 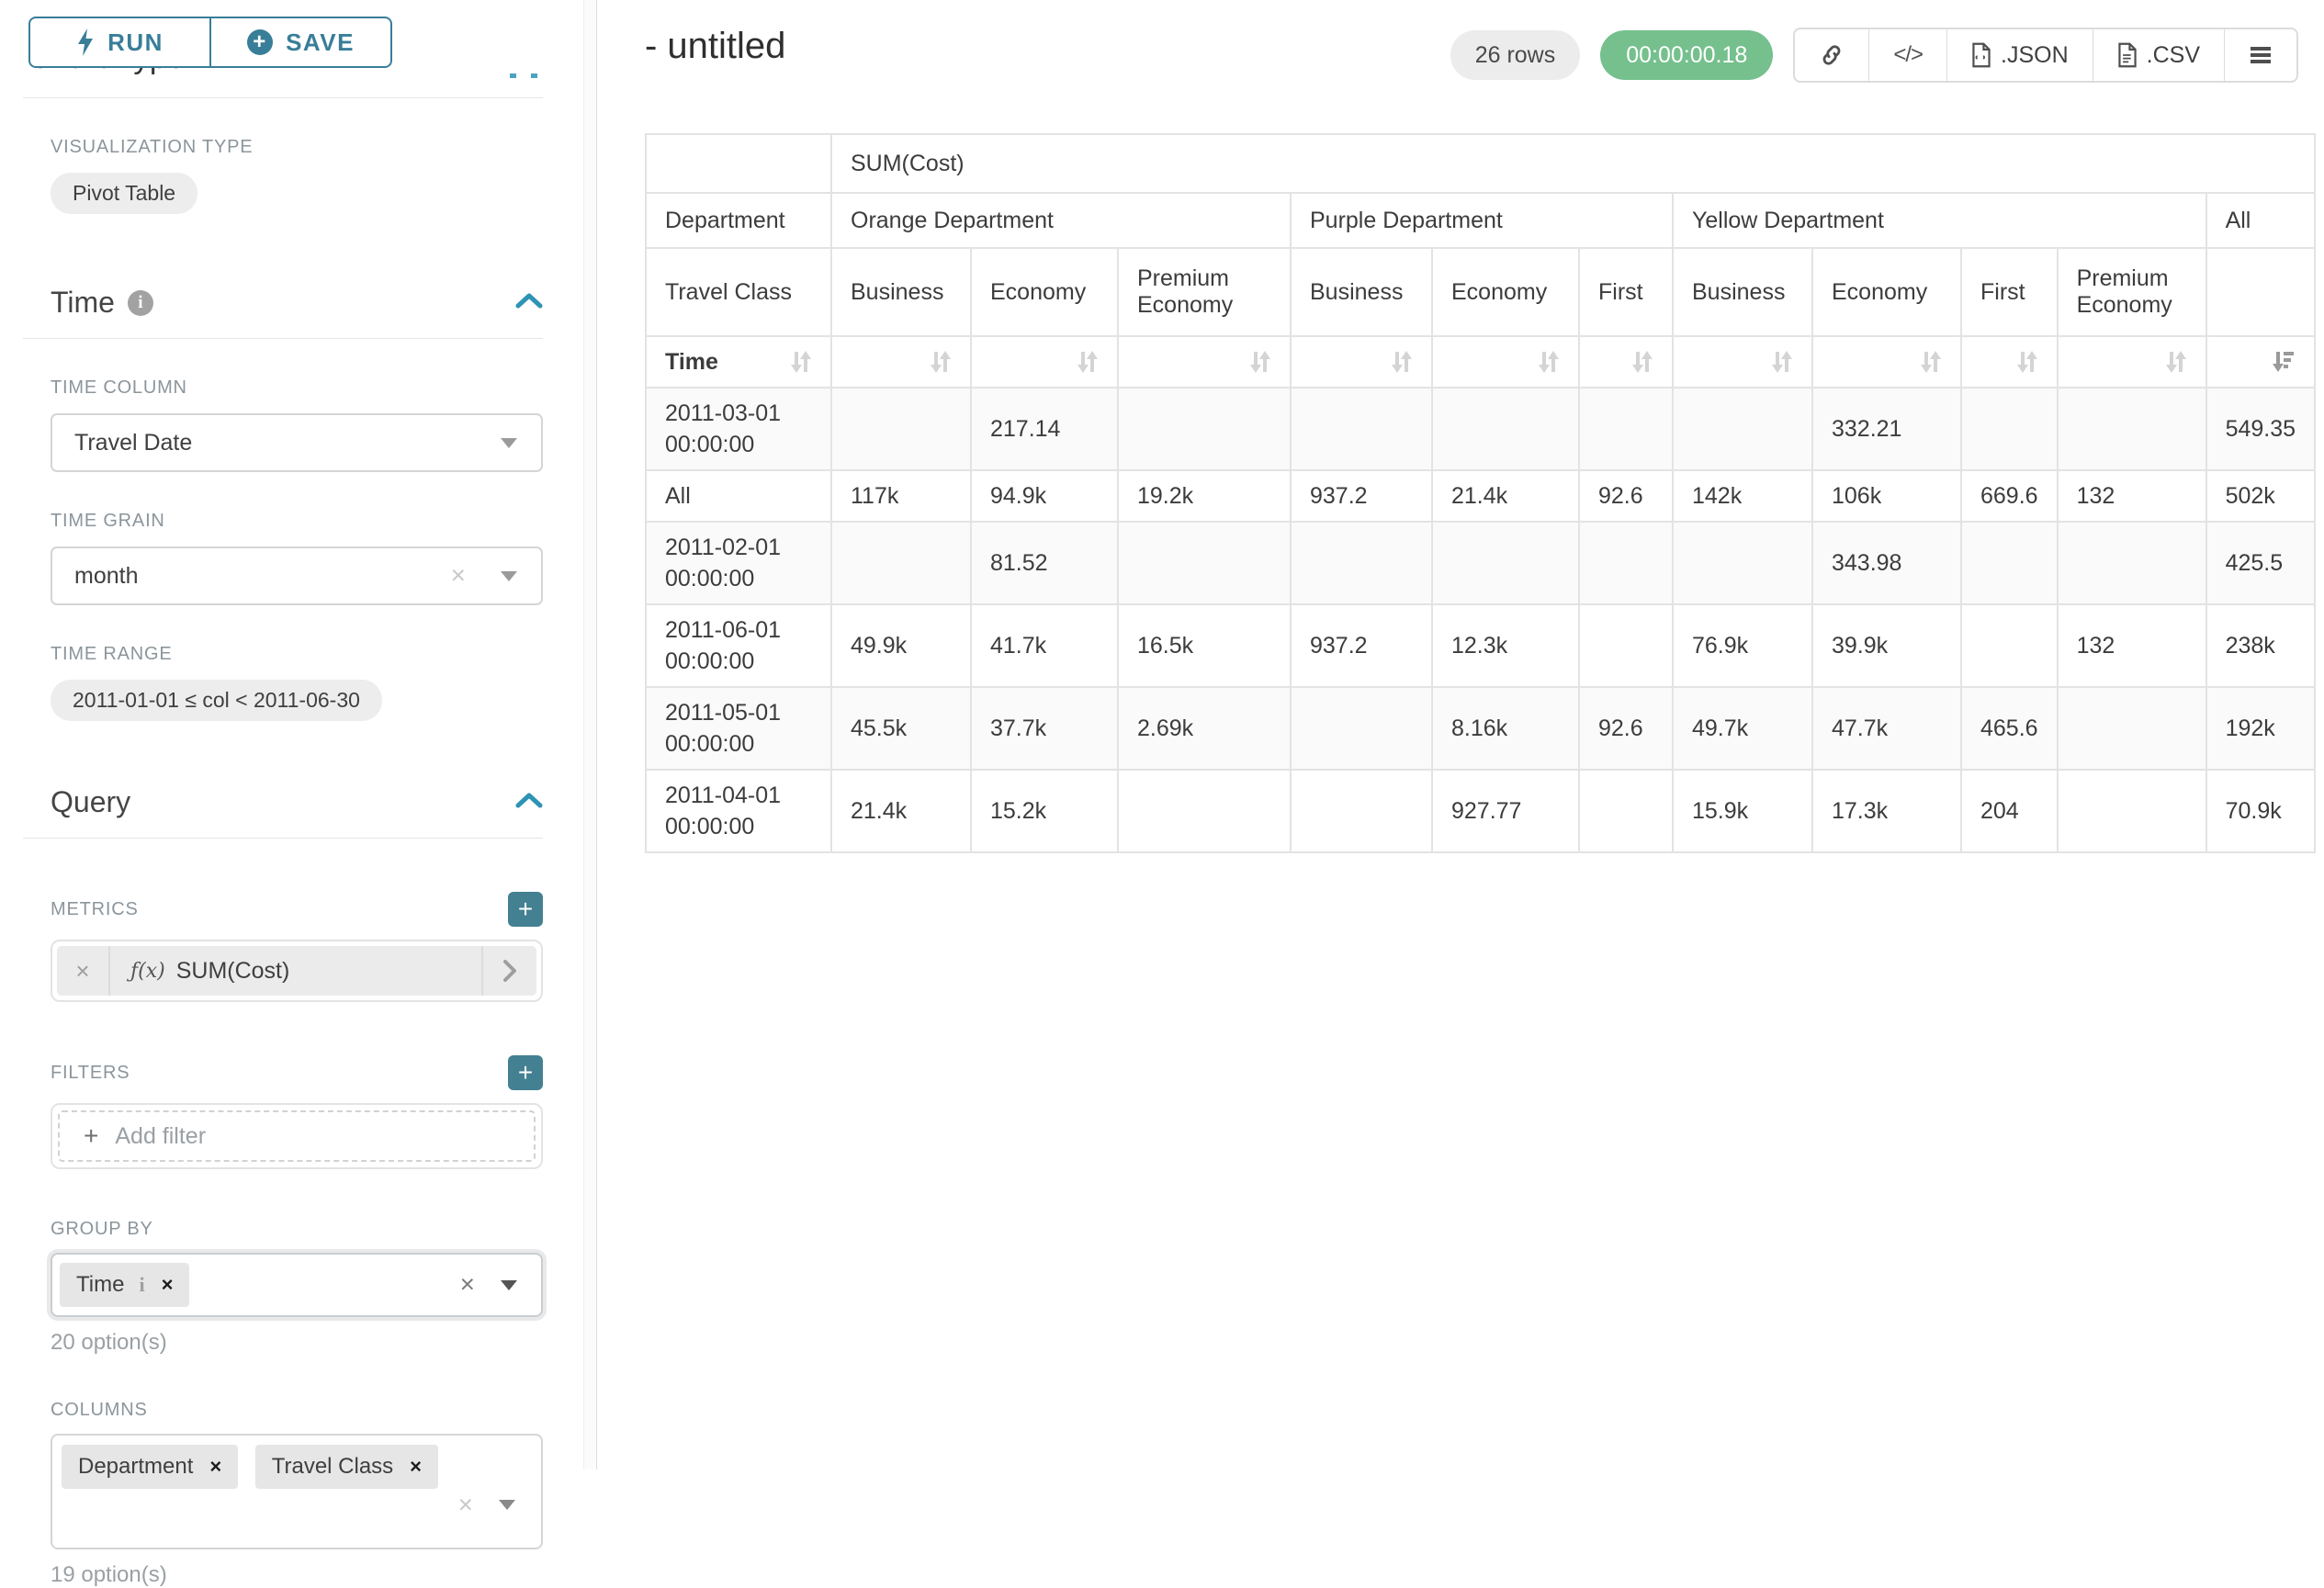 What do you see at coordinates (901, 811) in the screenshot?
I see `pivot-value-cell: 21.4k` at bounding box center [901, 811].